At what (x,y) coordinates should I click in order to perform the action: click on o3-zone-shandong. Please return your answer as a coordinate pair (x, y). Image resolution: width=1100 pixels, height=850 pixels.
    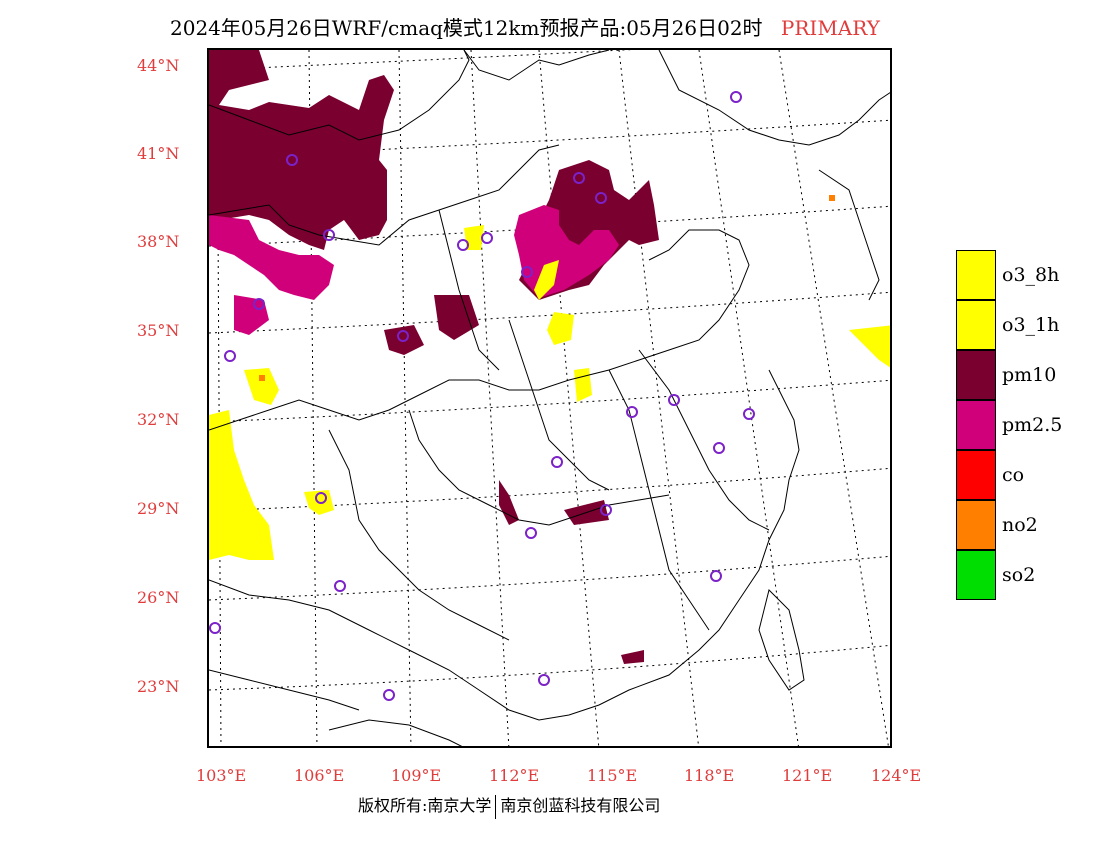
    Looking at the image, I should click on (546, 280).